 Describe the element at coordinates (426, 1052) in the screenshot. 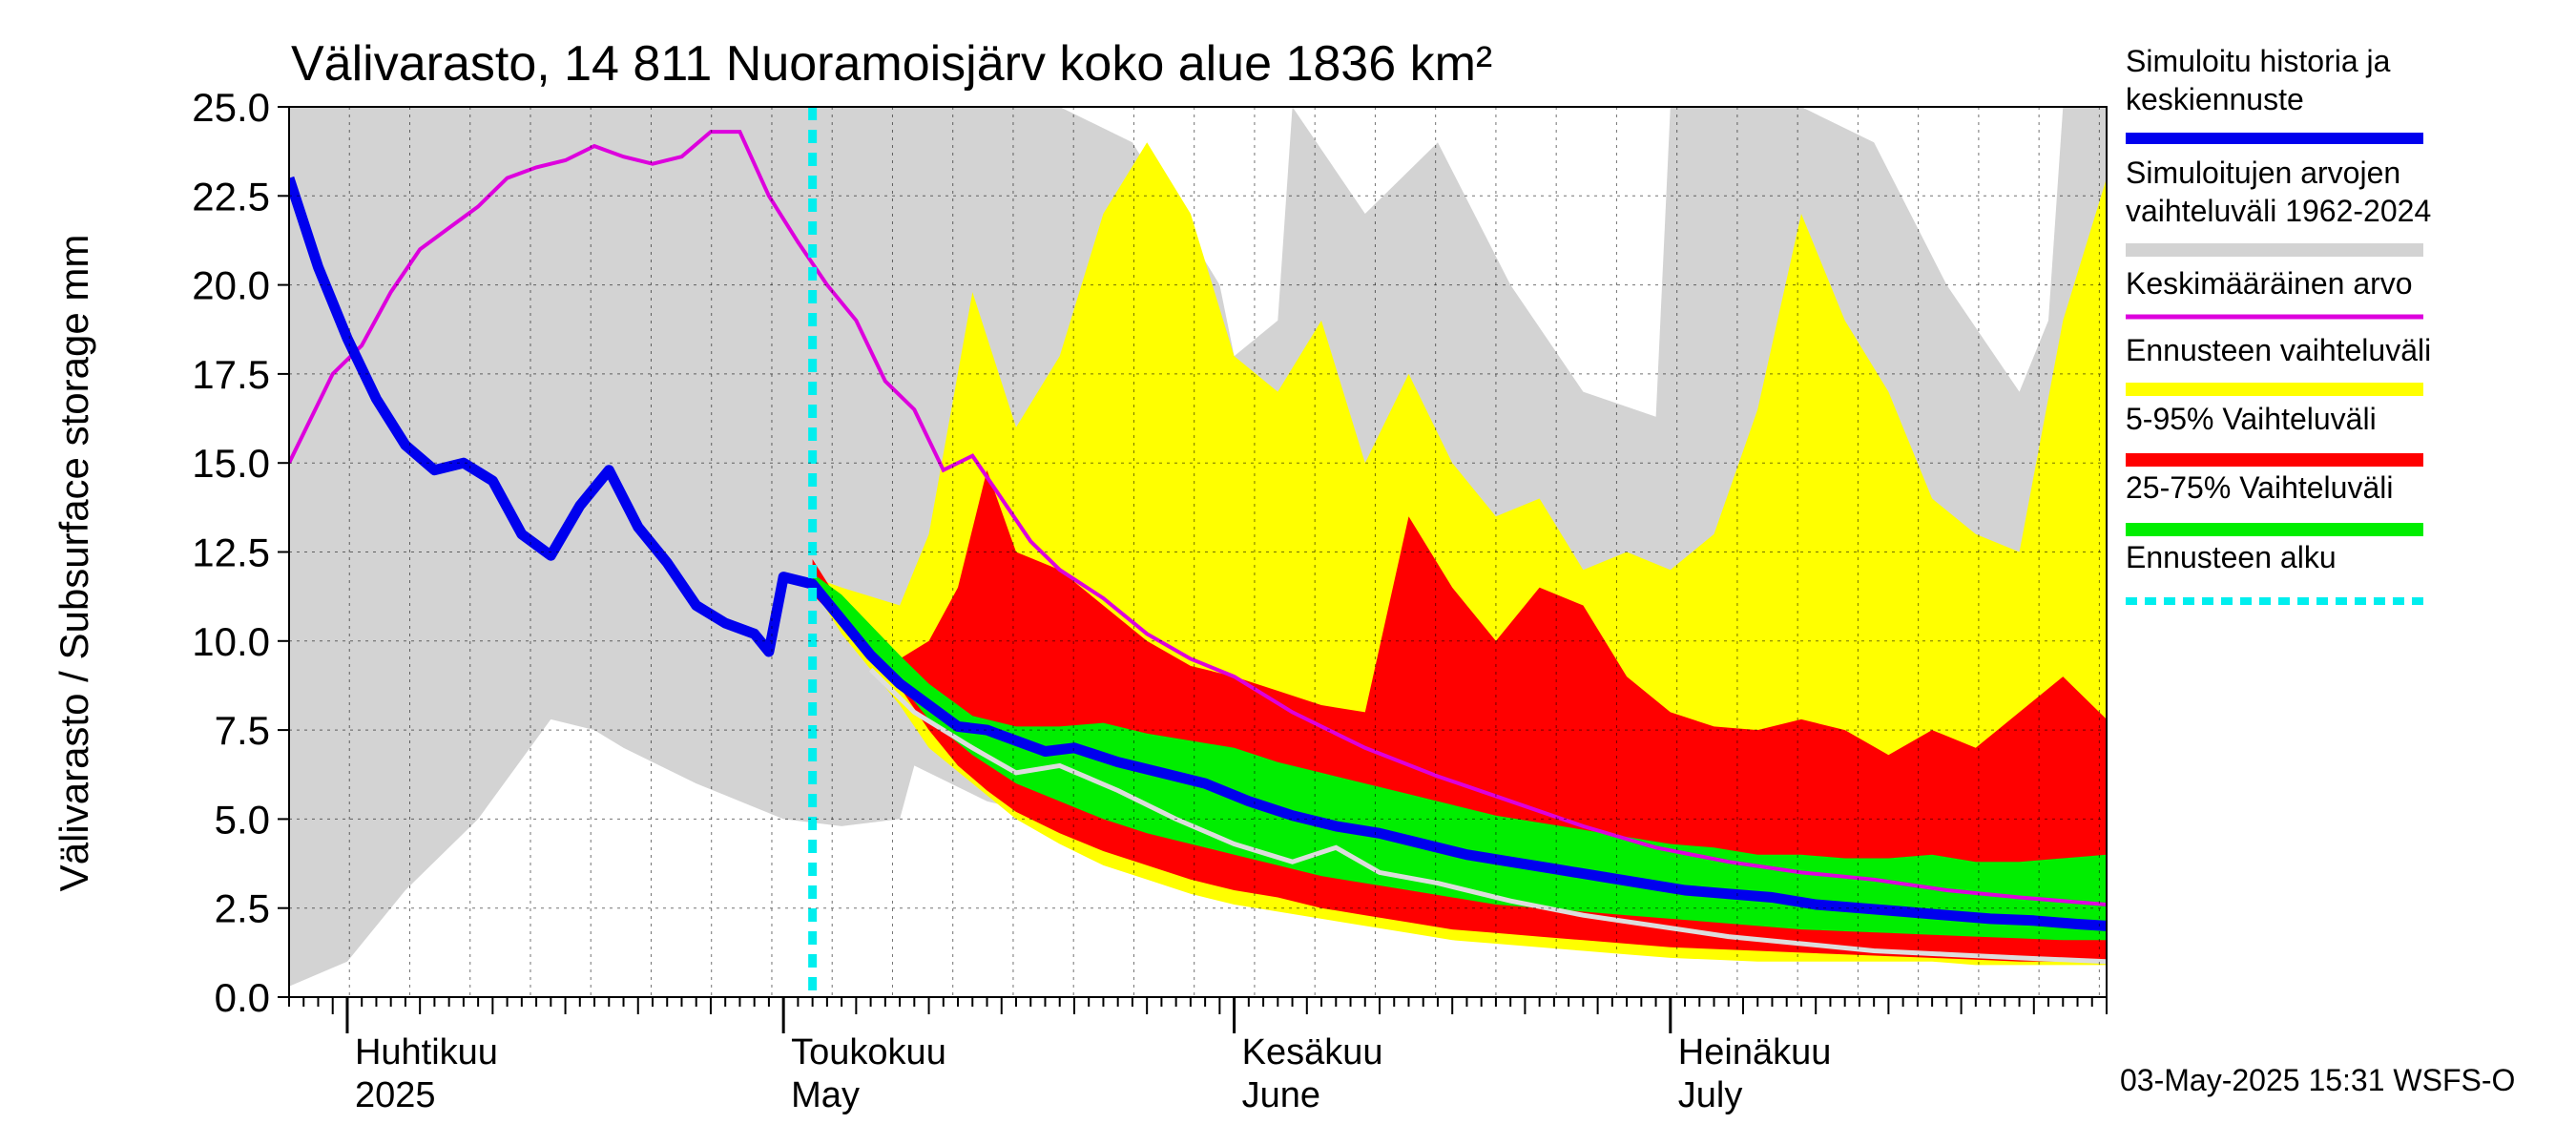

I see `month-label-fi: Huhtikuu` at that location.